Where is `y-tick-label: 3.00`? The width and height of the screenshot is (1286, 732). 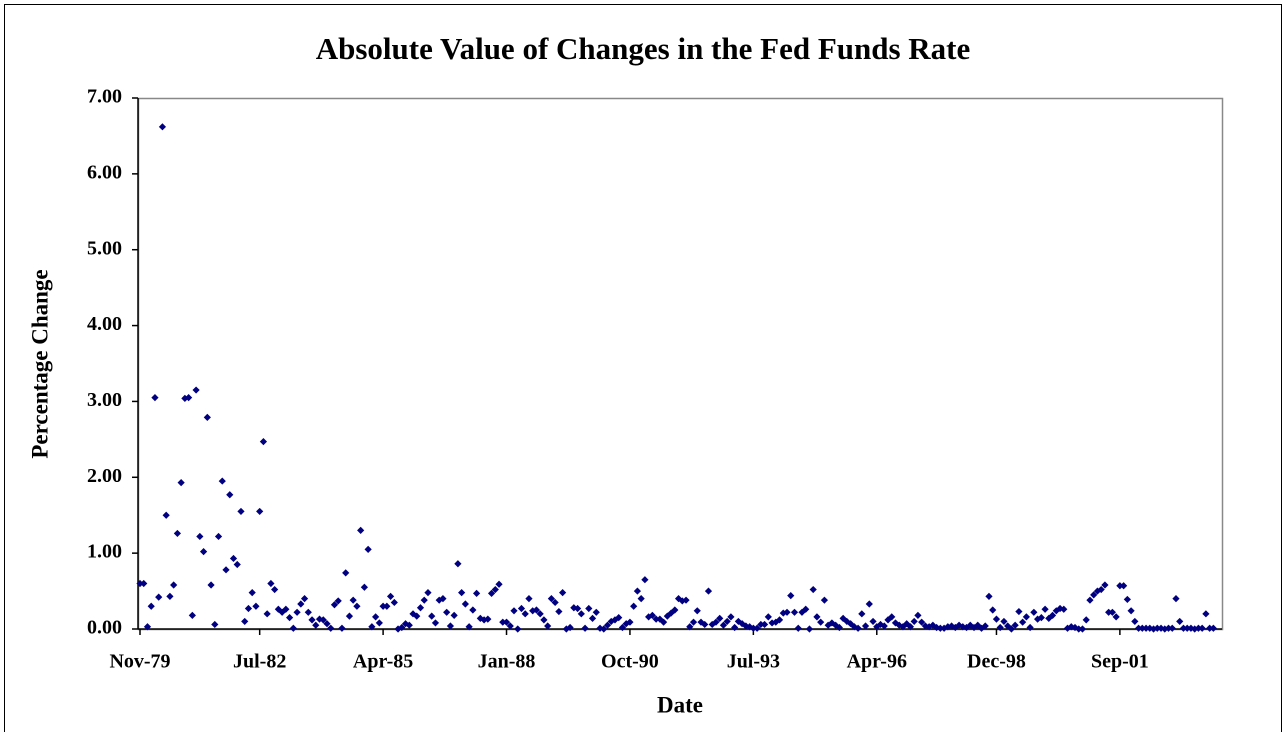
y-tick-label: 3.00 is located at coordinates (104, 400).